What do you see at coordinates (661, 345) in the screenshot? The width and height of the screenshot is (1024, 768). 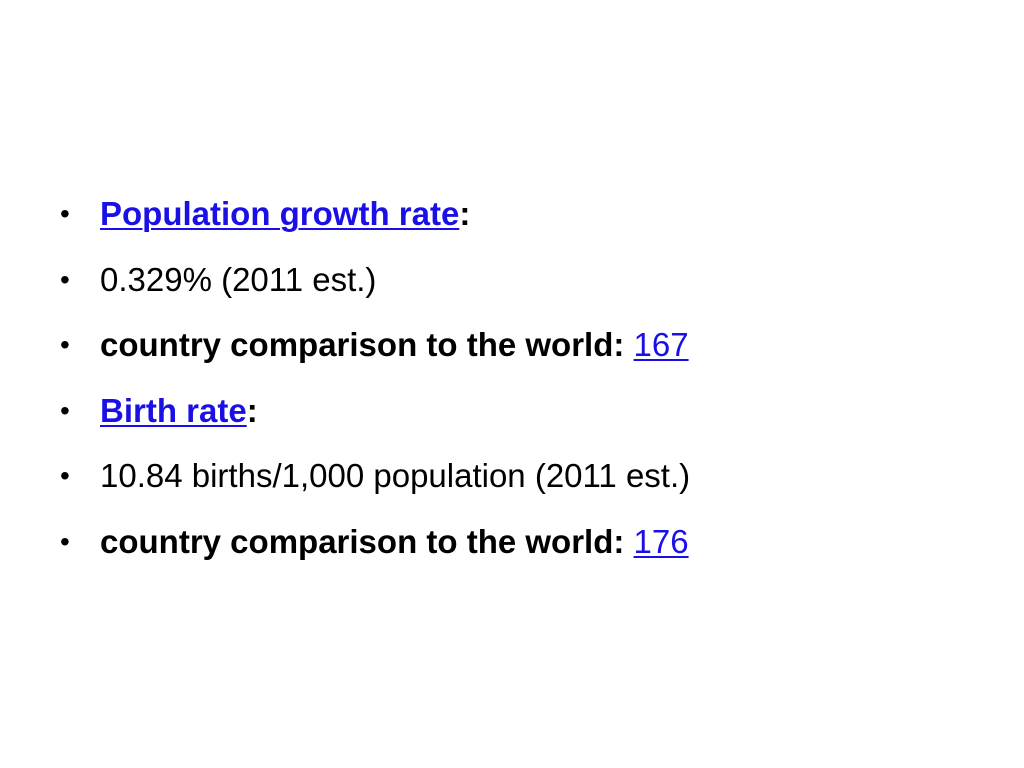 I see `rank-167-link: 167` at bounding box center [661, 345].